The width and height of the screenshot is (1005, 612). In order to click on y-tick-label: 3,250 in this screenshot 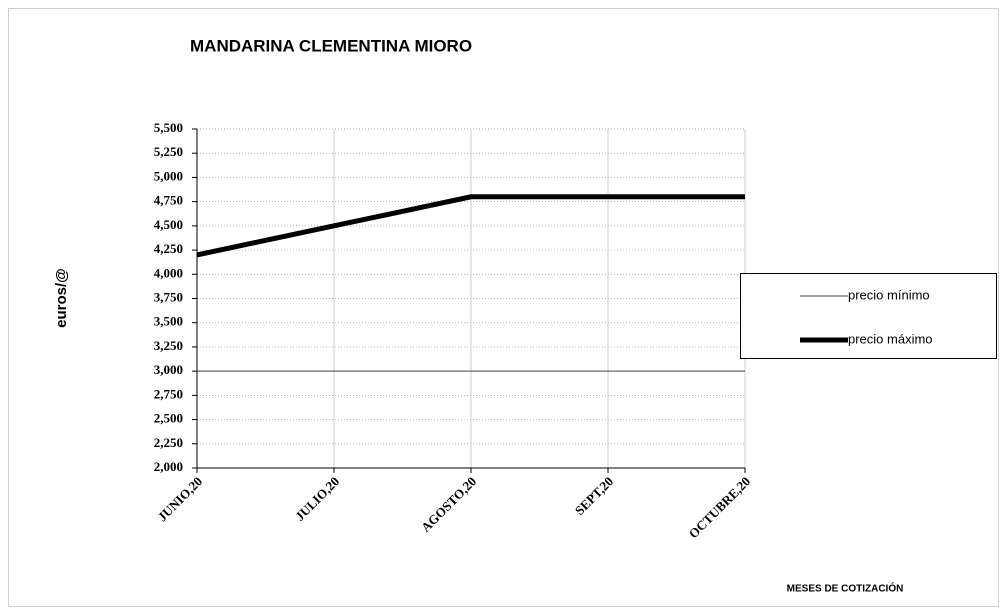, I will do `click(168, 345)`.